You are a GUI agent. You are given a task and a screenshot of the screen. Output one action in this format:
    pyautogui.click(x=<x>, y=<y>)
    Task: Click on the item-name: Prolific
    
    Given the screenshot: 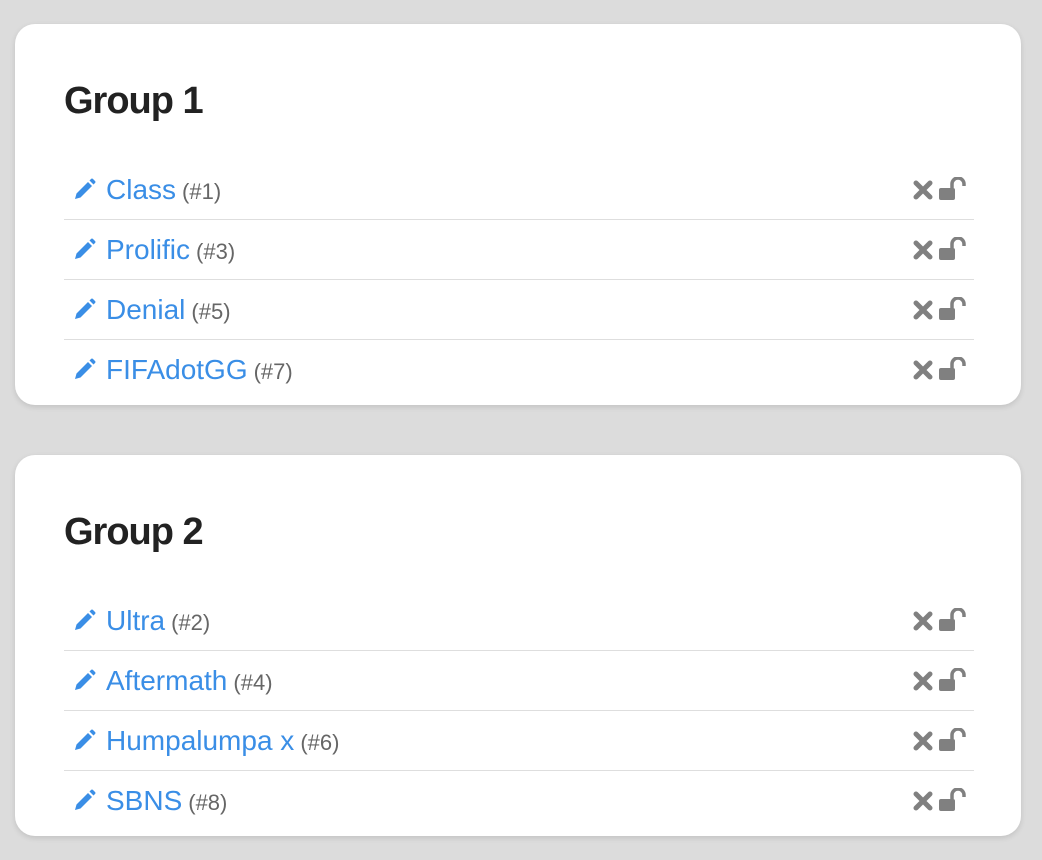 What is the action you would take?
    pyautogui.click(x=148, y=249)
    